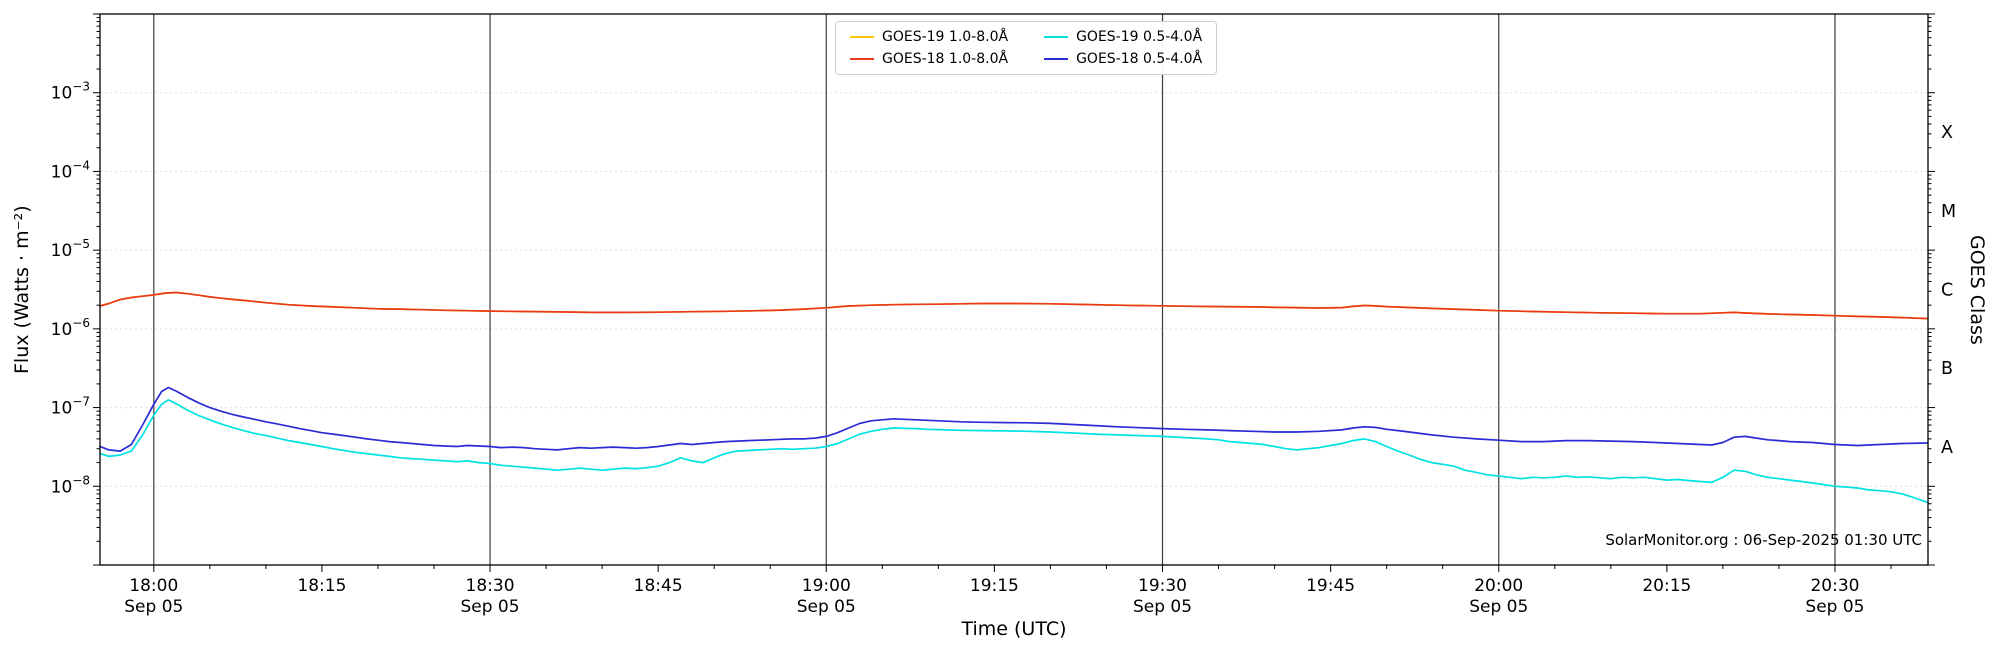 This screenshot has height=650, width=2000. I want to click on right-axis-label: GOES Class, so click(1977, 289).